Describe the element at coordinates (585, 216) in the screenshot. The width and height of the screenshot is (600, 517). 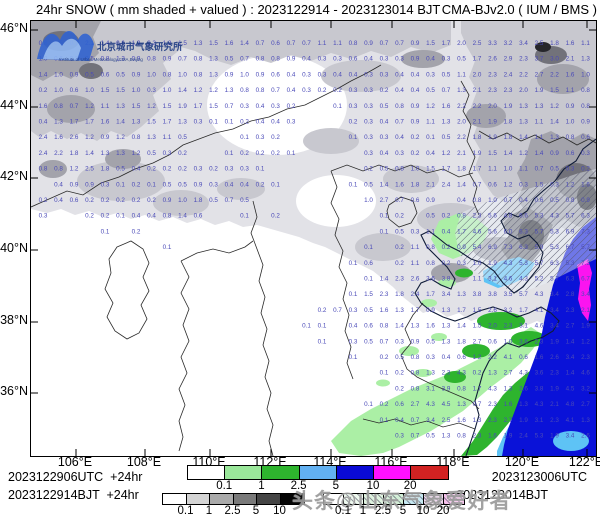
I see `svg-text: 6.3` at that location.